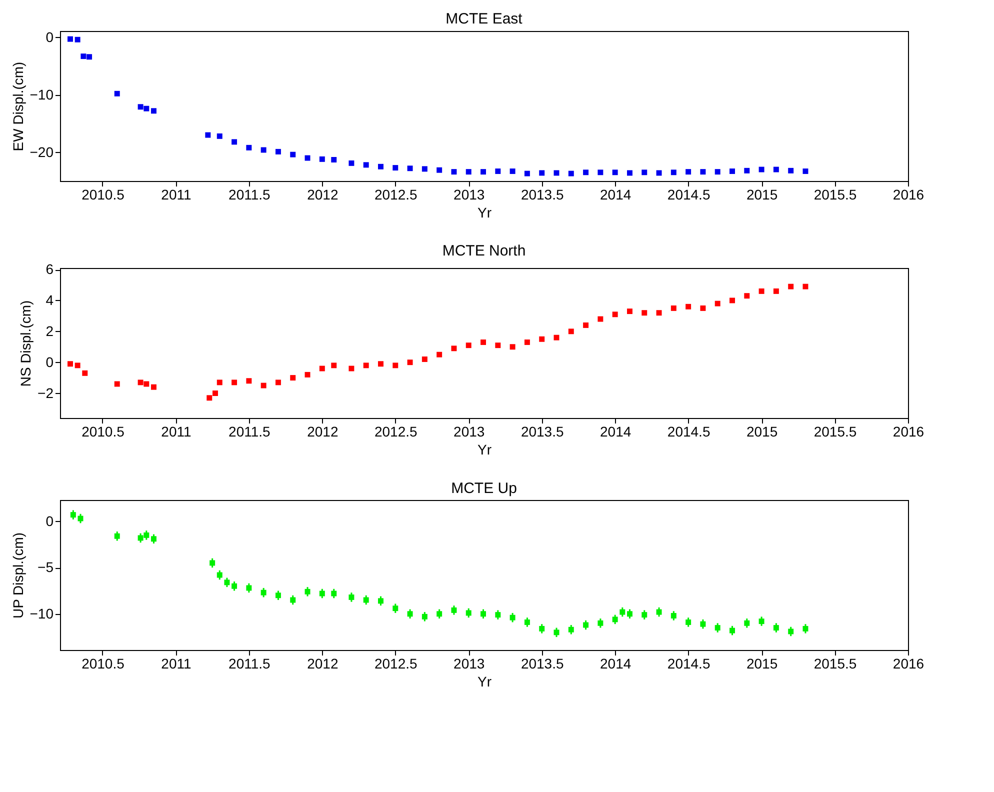 The height and width of the screenshot is (792, 994). What do you see at coordinates (46, 392) in the screenshot?
I see `y-tick-label: −2` at bounding box center [46, 392].